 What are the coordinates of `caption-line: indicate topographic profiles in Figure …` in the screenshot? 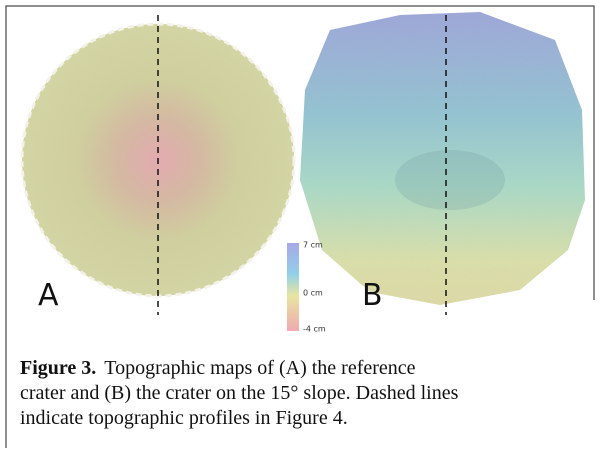 It's located at (184, 418).